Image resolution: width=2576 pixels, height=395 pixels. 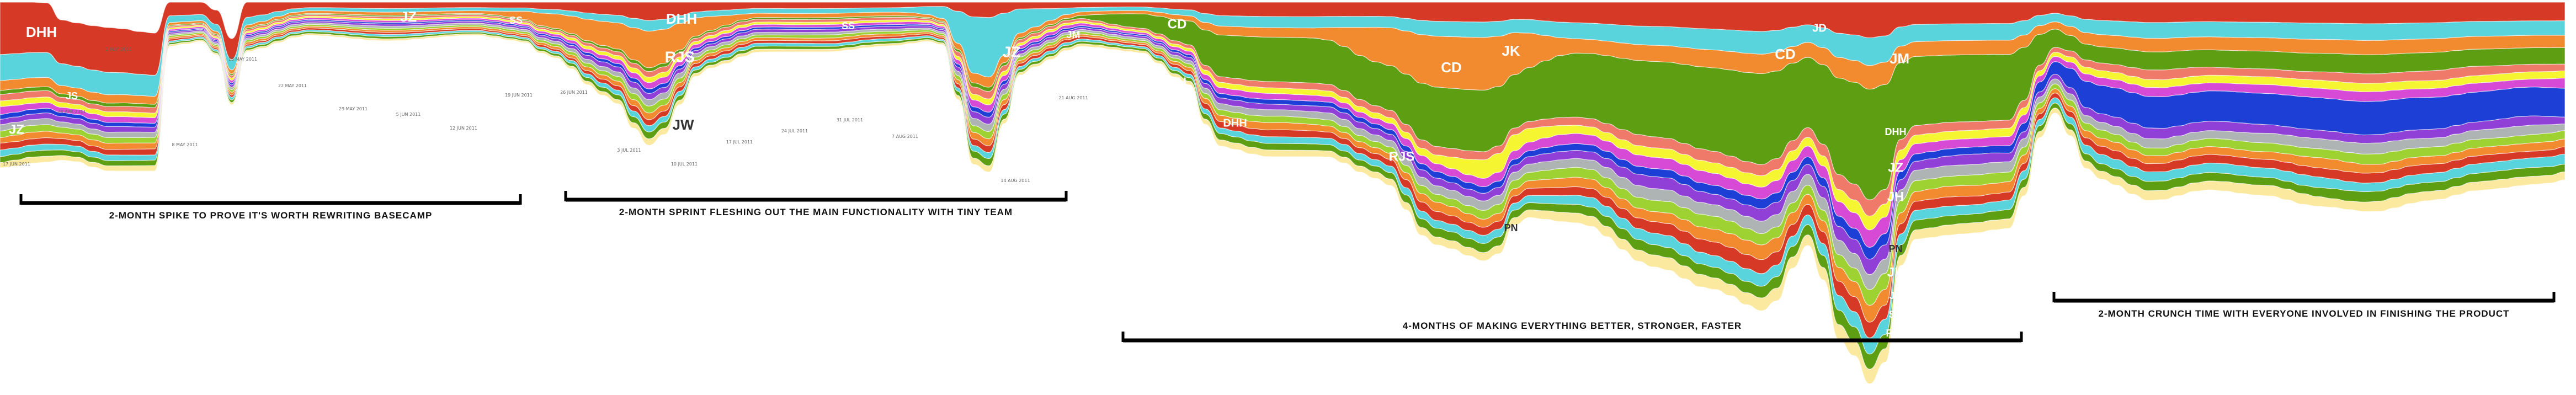 What do you see at coordinates (683, 124) in the screenshot?
I see `person-label-jw: JW` at bounding box center [683, 124].